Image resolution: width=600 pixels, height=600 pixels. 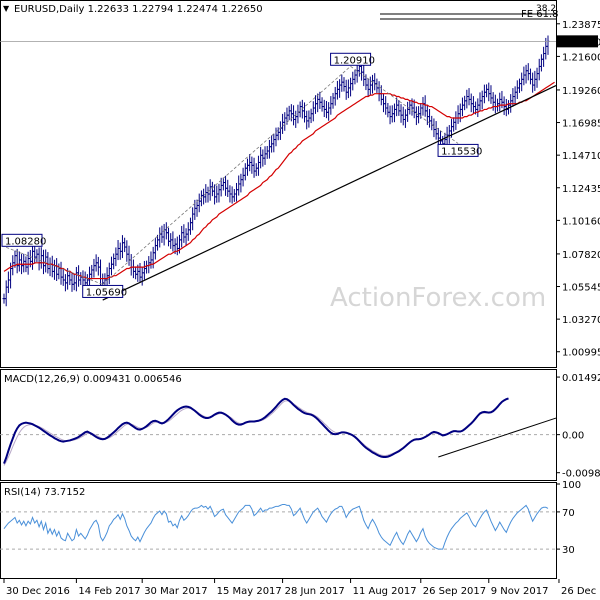 I want to click on current-price-label: 1.22650, so click(x=580, y=42).